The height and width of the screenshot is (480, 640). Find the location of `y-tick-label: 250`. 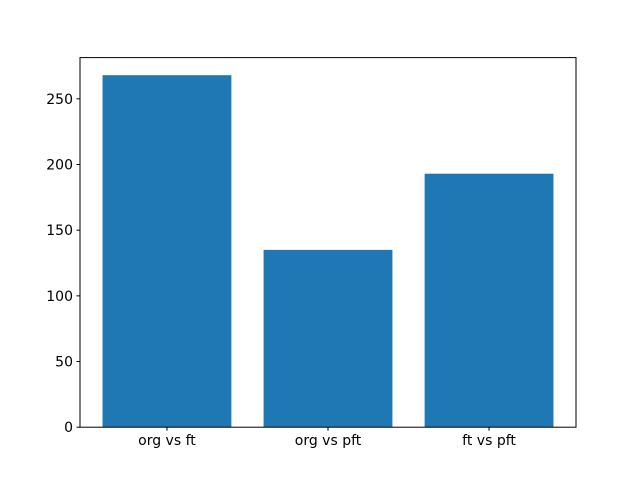

y-tick-label: 250 is located at coordinates (59, 100).